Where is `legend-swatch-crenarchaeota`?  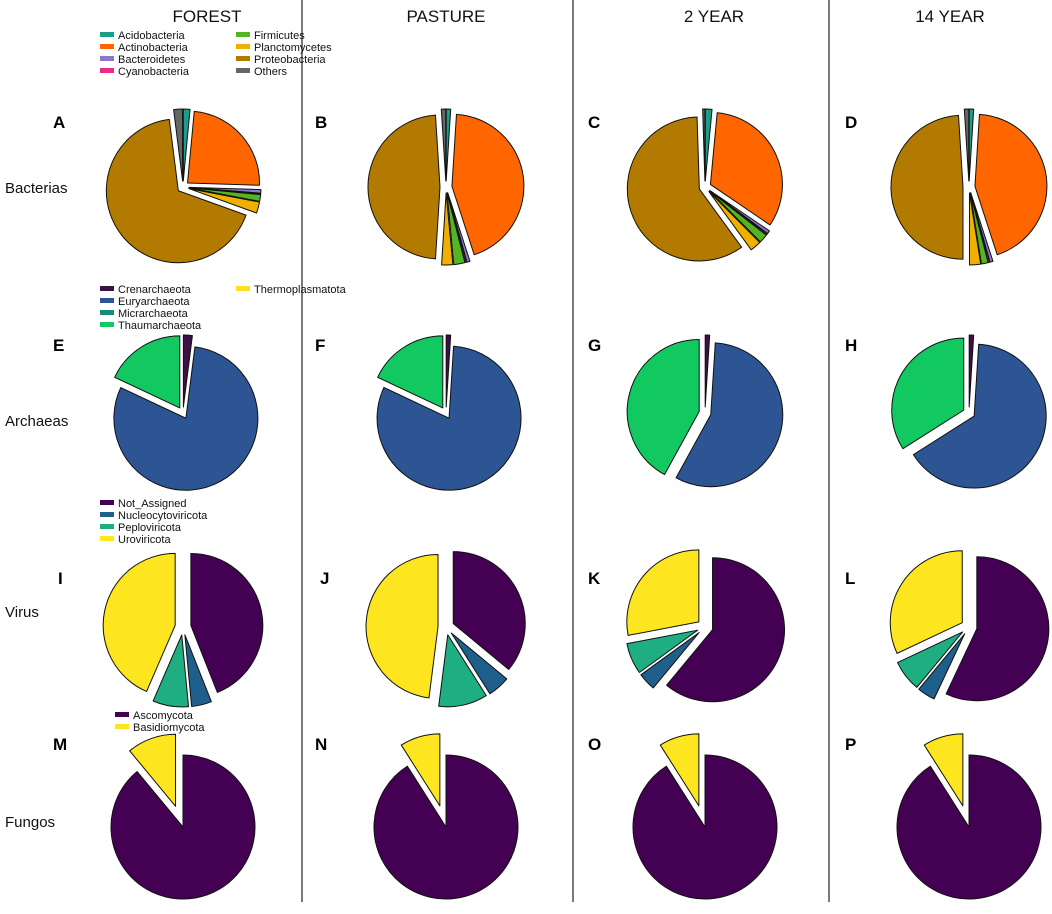
legend-swatch-crenarchaeota is located at coordinates (107, 288).